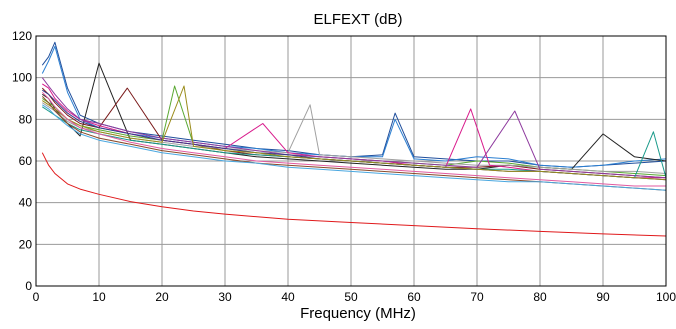 The image size is (676, 329). I want to click on x-tick-label: 10, so click(99, 297).